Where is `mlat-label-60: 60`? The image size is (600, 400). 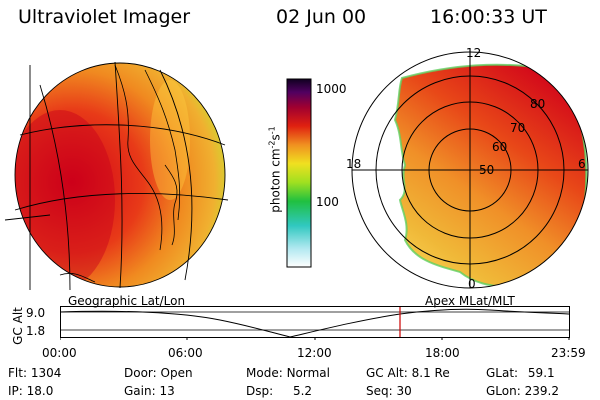
mlat-label-60: 60 is located at coordinates (500, 147).